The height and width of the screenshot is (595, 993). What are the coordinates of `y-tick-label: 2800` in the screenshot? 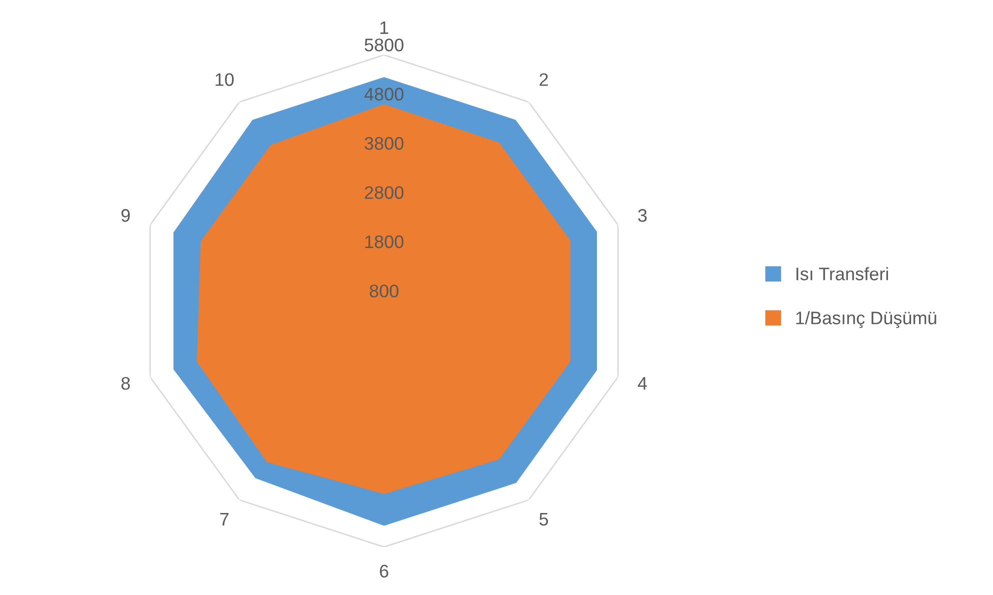 It's located at (384, 192).